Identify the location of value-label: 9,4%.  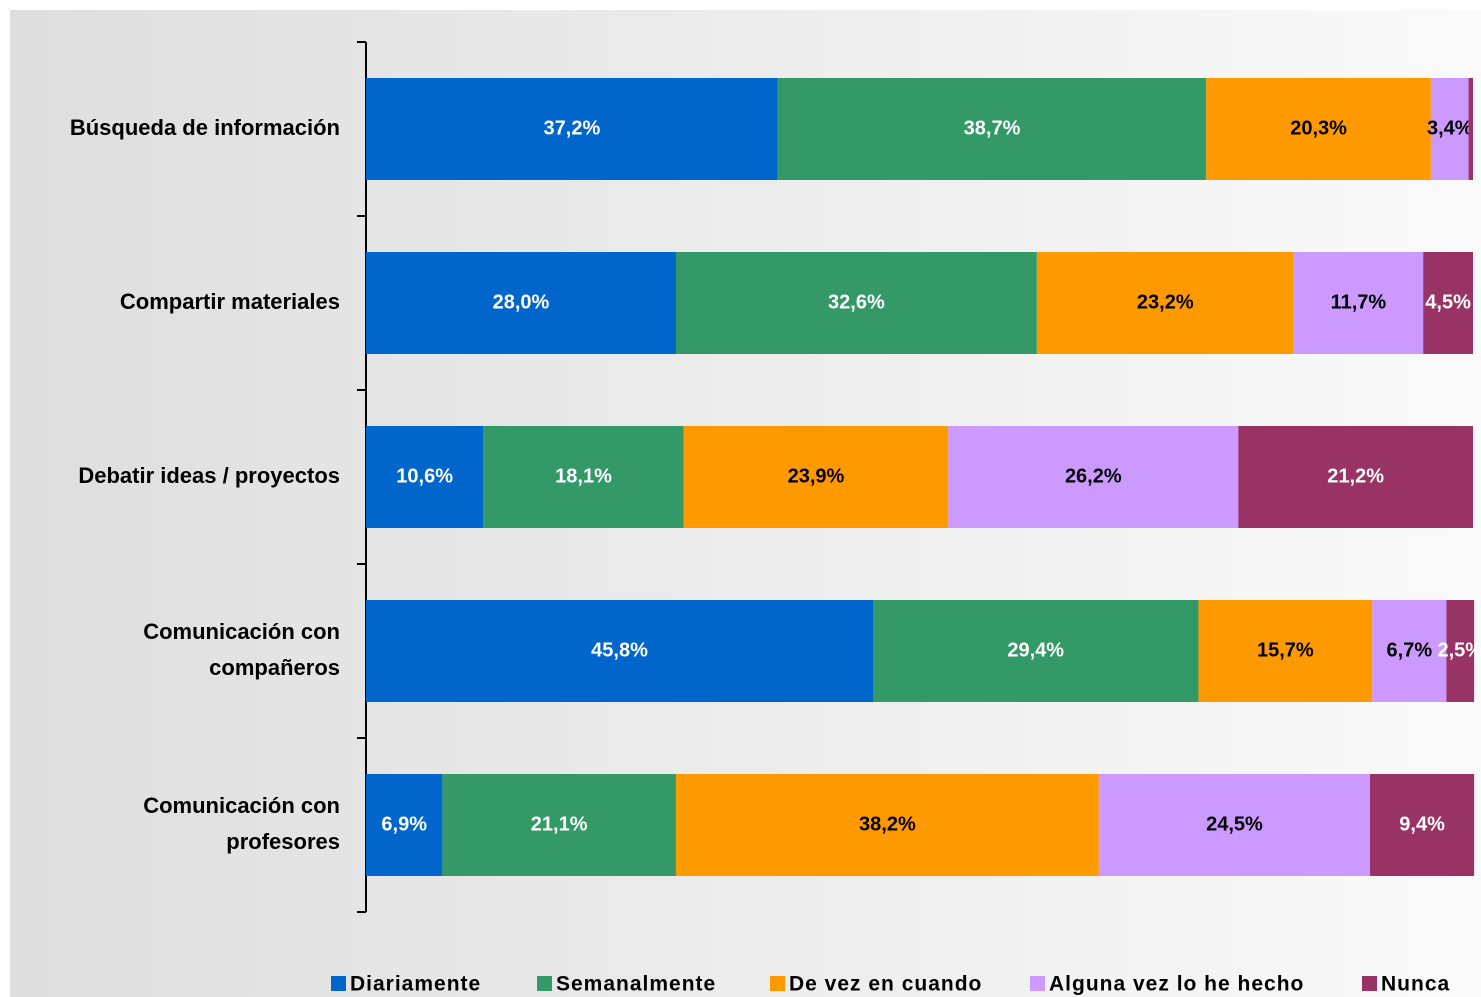
(1422, 824).